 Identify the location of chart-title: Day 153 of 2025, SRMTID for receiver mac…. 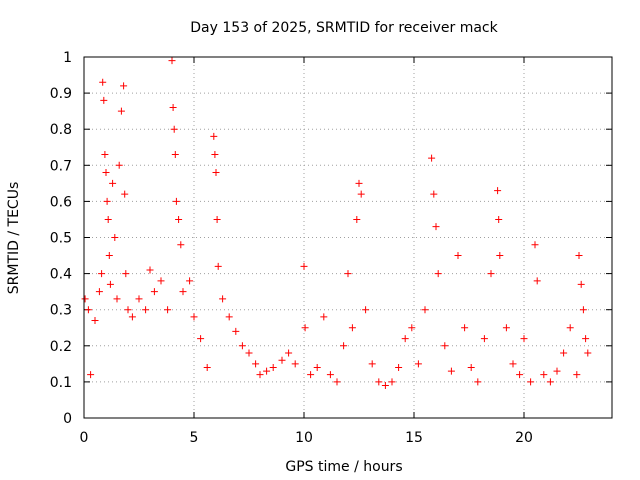
(344, 28).